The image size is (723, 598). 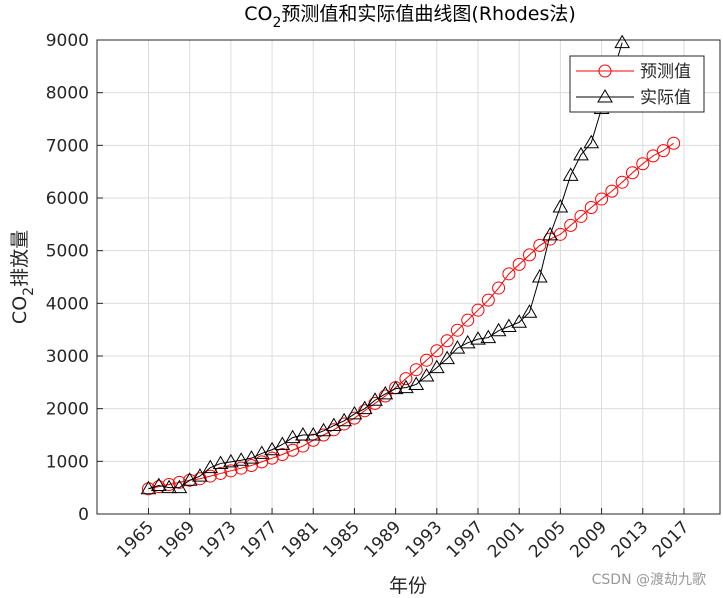 I want to click on y-tick-label: 6000, so click(x=67, y=199).